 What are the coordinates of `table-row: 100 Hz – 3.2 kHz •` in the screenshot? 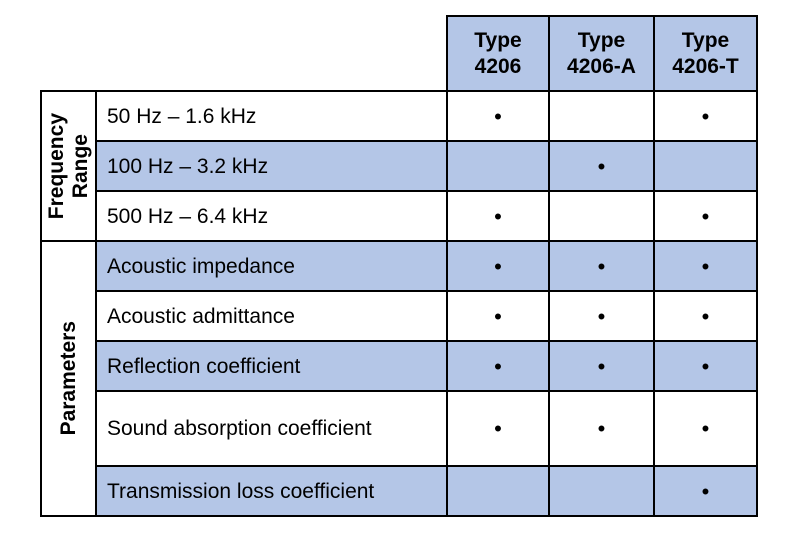 It's located at (399, 166).